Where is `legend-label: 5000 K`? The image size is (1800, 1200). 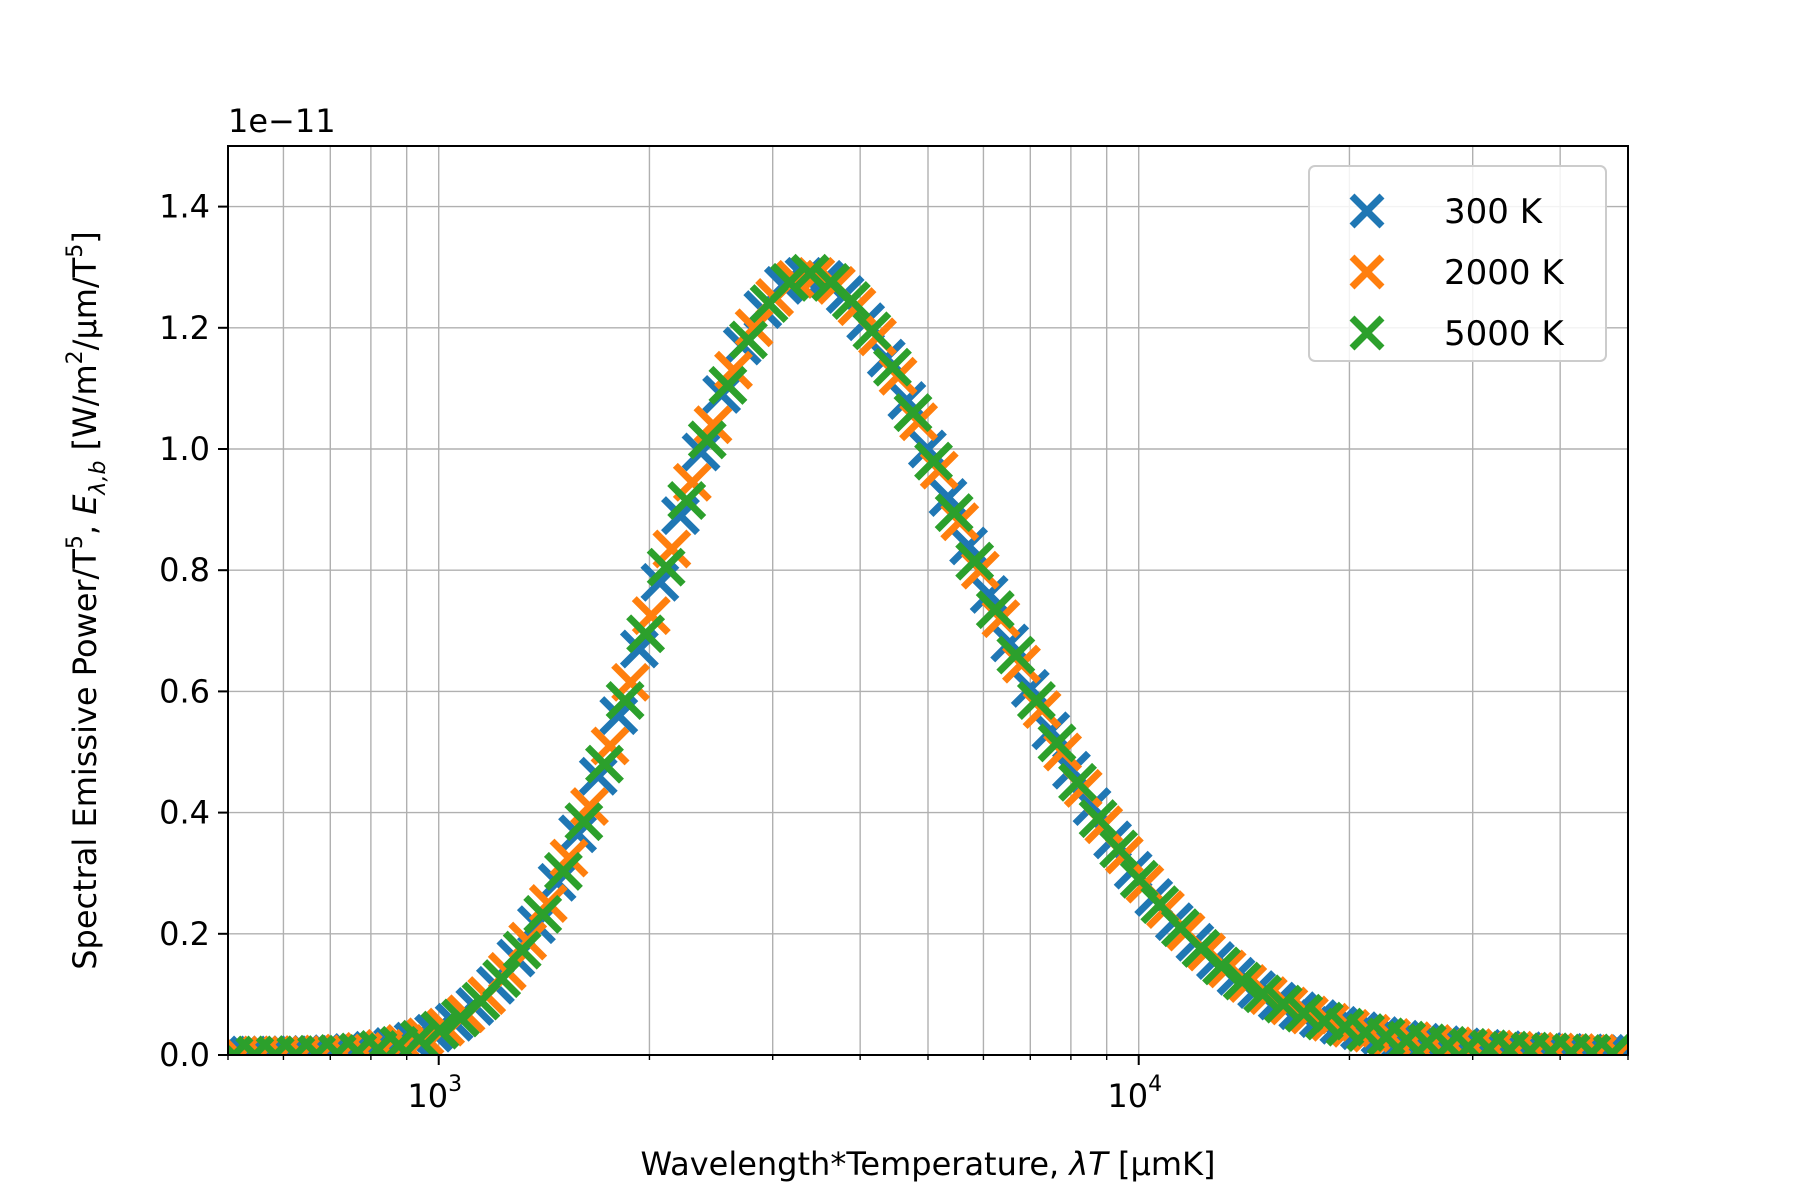
legend-label: 5000 K is located at coordinates (1504, 334).